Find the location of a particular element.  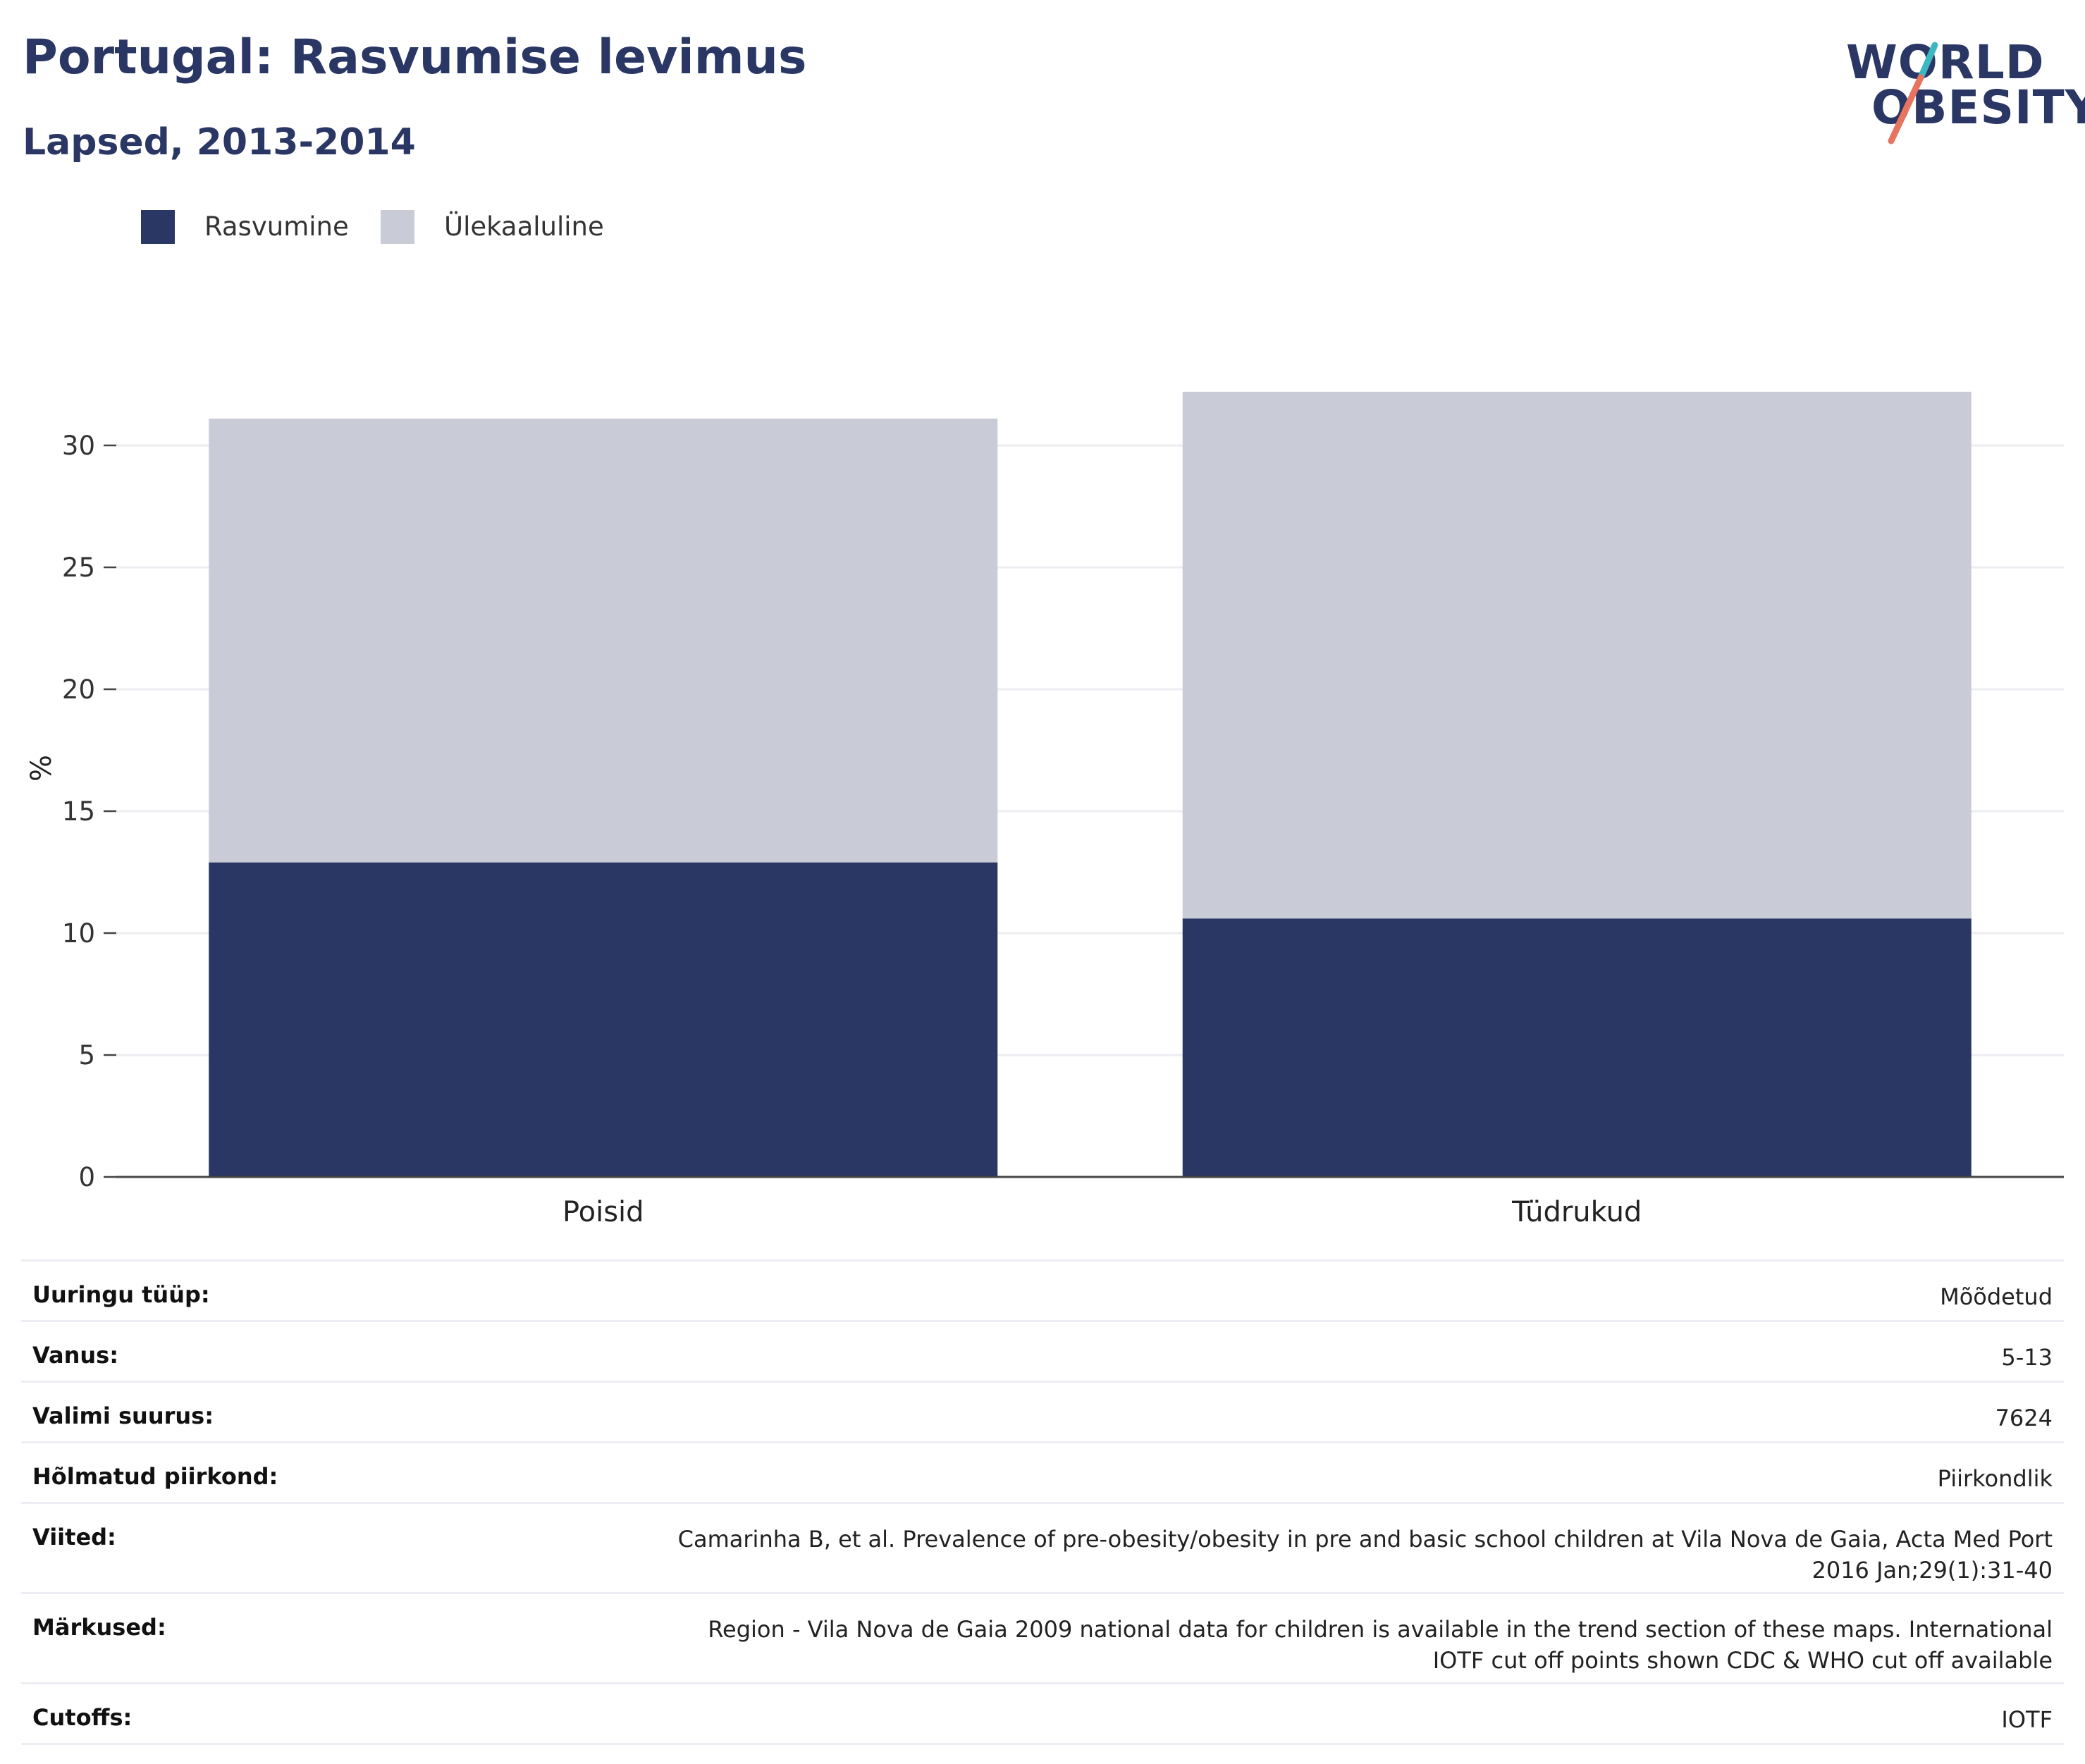

y-axis-label: % is located at coordinates (41, 769).